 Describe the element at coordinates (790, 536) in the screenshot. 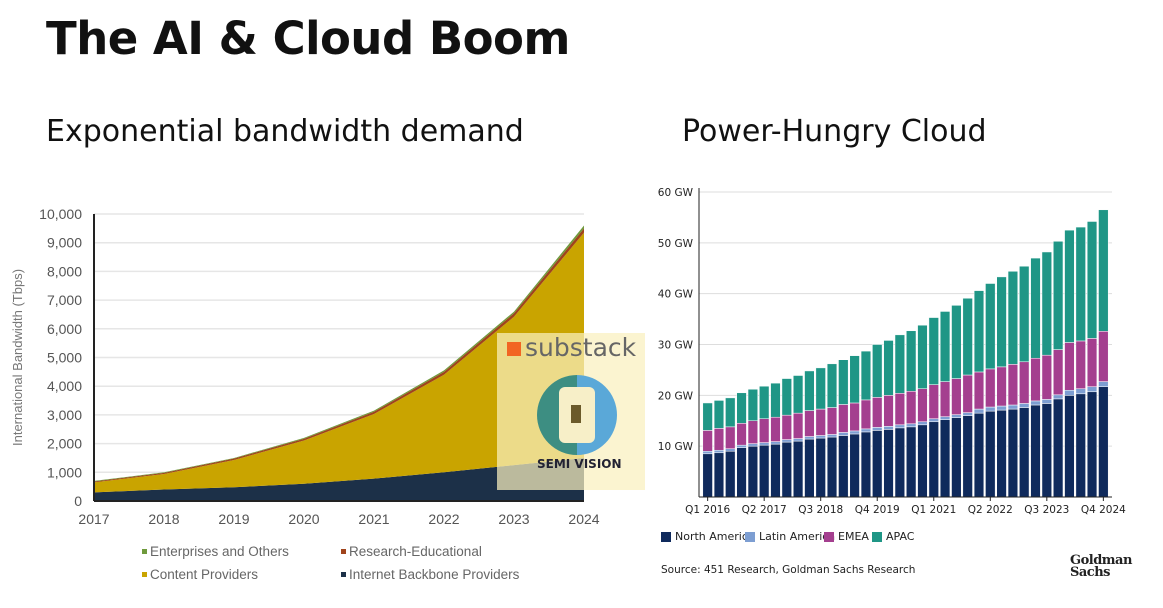

I see `legend-item: Latin America` at that location.